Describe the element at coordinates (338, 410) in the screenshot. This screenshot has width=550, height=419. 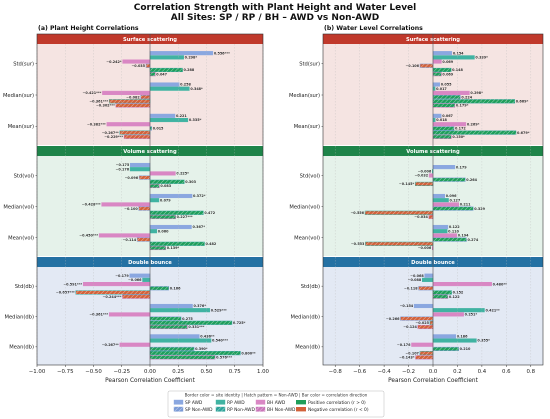
I see `legend-negative-label: Negative correlation (r < 0)` at that location.